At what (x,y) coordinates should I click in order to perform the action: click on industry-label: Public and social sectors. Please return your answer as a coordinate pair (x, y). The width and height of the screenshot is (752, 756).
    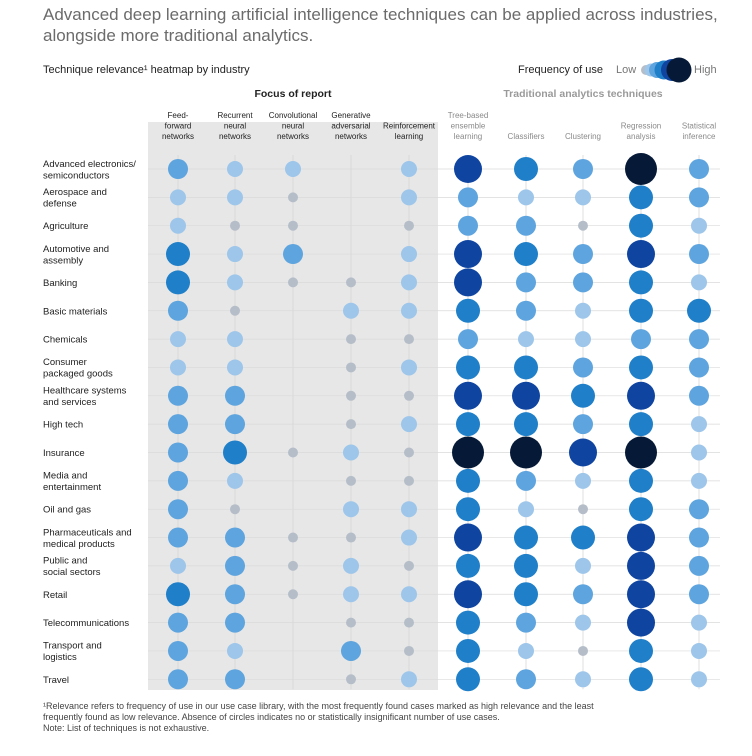
    Looking at the image, I should click on (72, 567).